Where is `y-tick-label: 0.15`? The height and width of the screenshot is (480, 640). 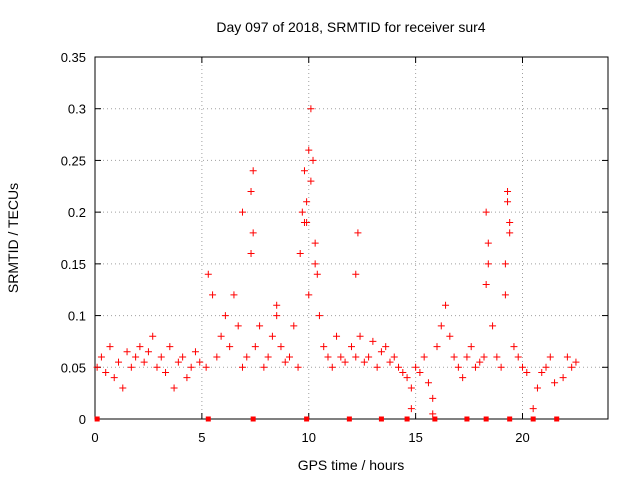
y-tick-label: 0.15 is located at coordinates (73, 264).